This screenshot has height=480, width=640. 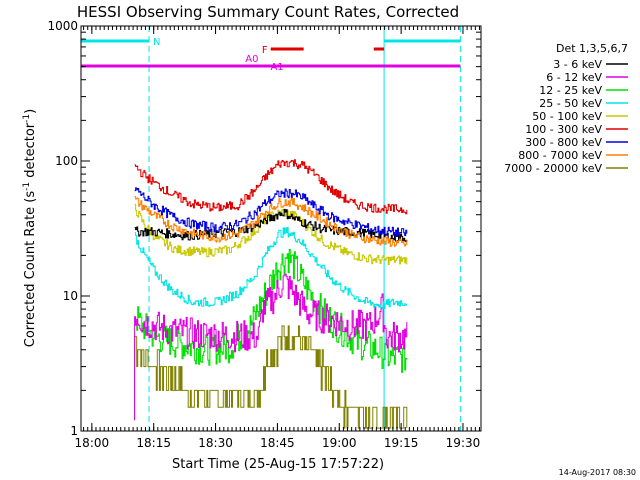 What do you see at coordinates (577, 64) in the screenshot?
I see `legend-entry: 3 - 6 keV` at bounding box center [577, 64].